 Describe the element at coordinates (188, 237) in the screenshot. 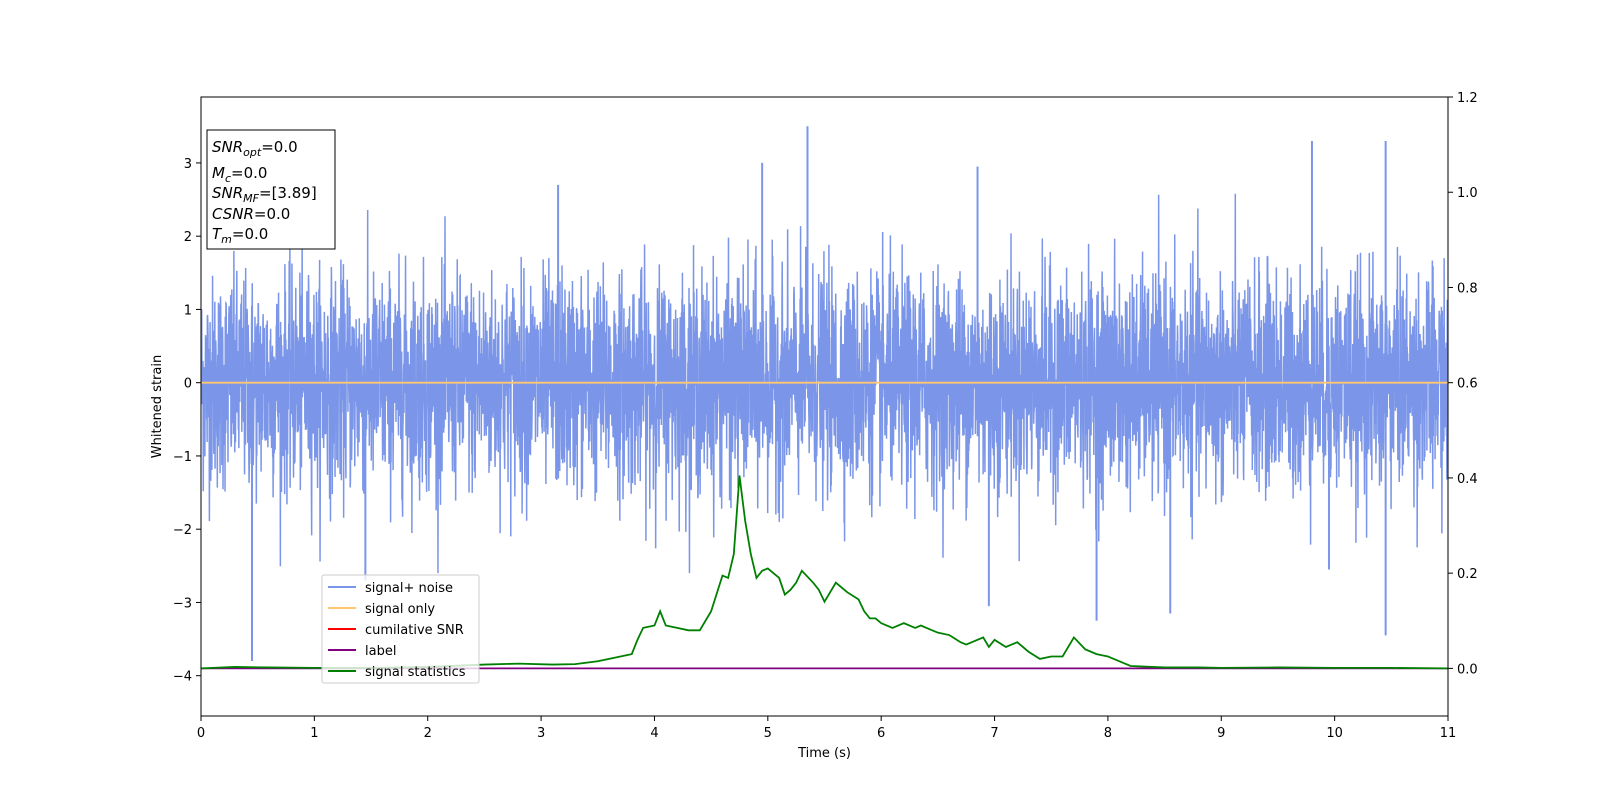

I see `y-tick-label-1: 2` at that location.